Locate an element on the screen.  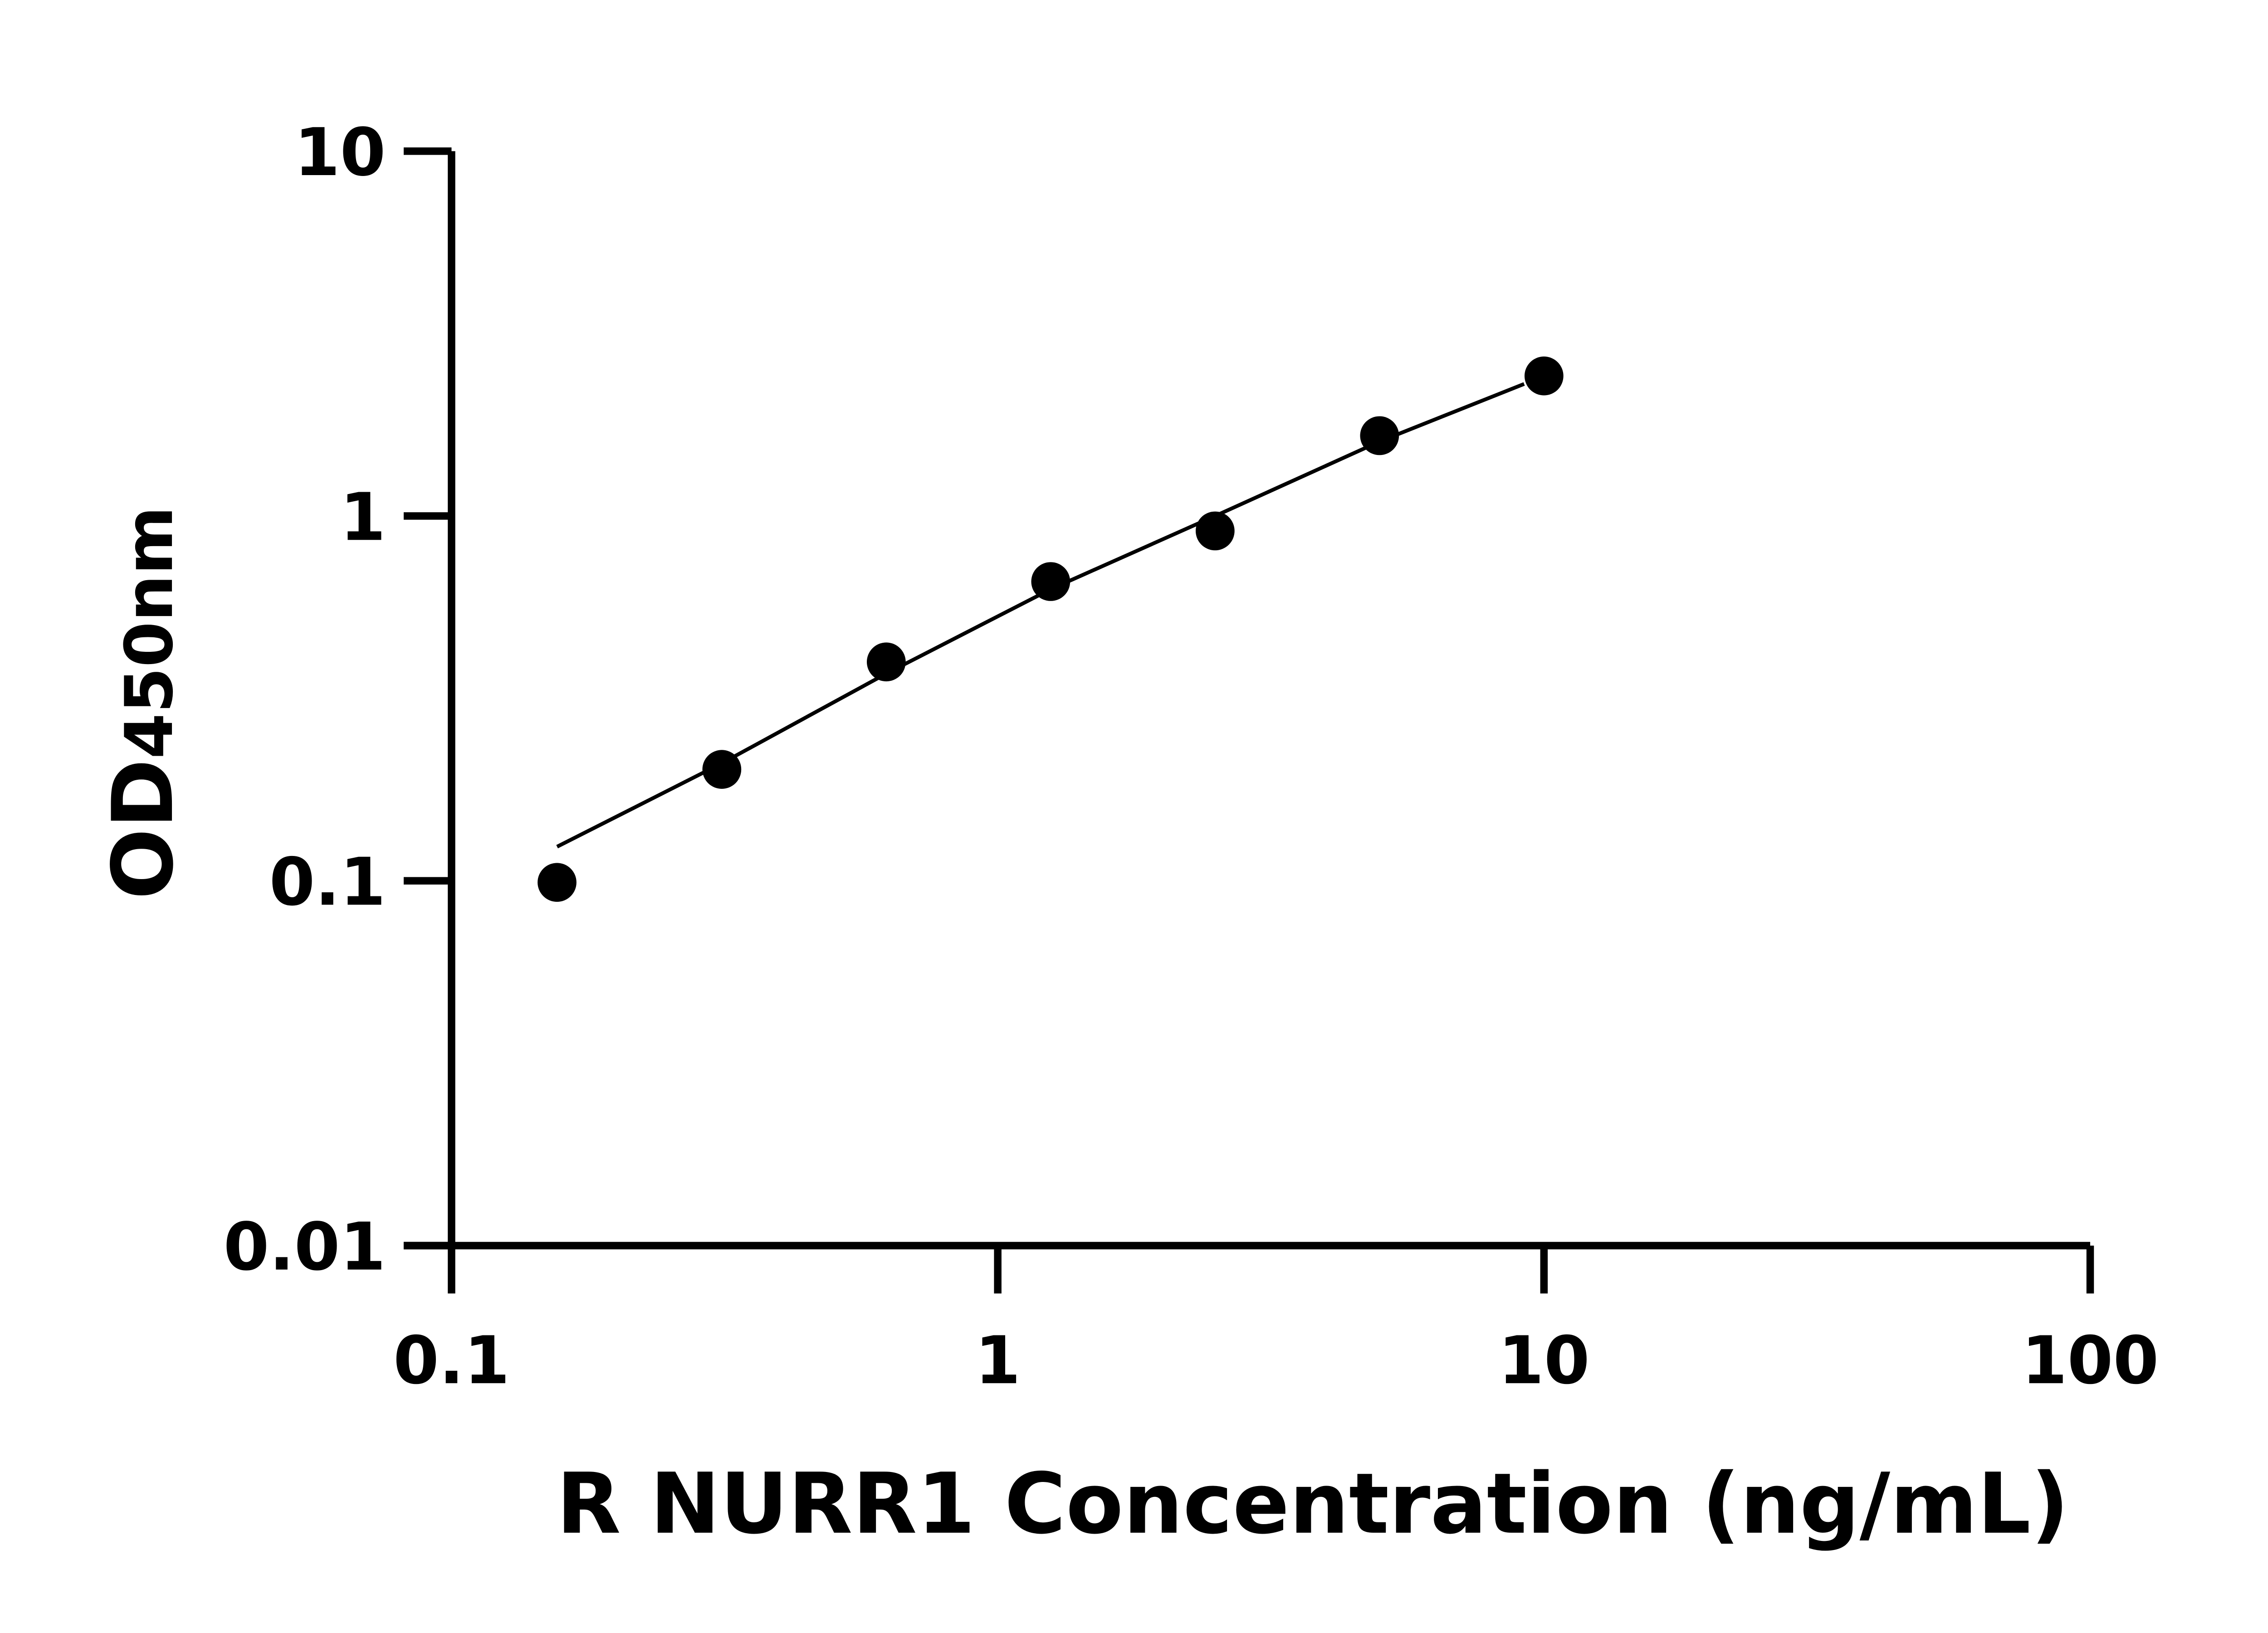
x-tick-label: 1 is located at coordinates (998, 1360).